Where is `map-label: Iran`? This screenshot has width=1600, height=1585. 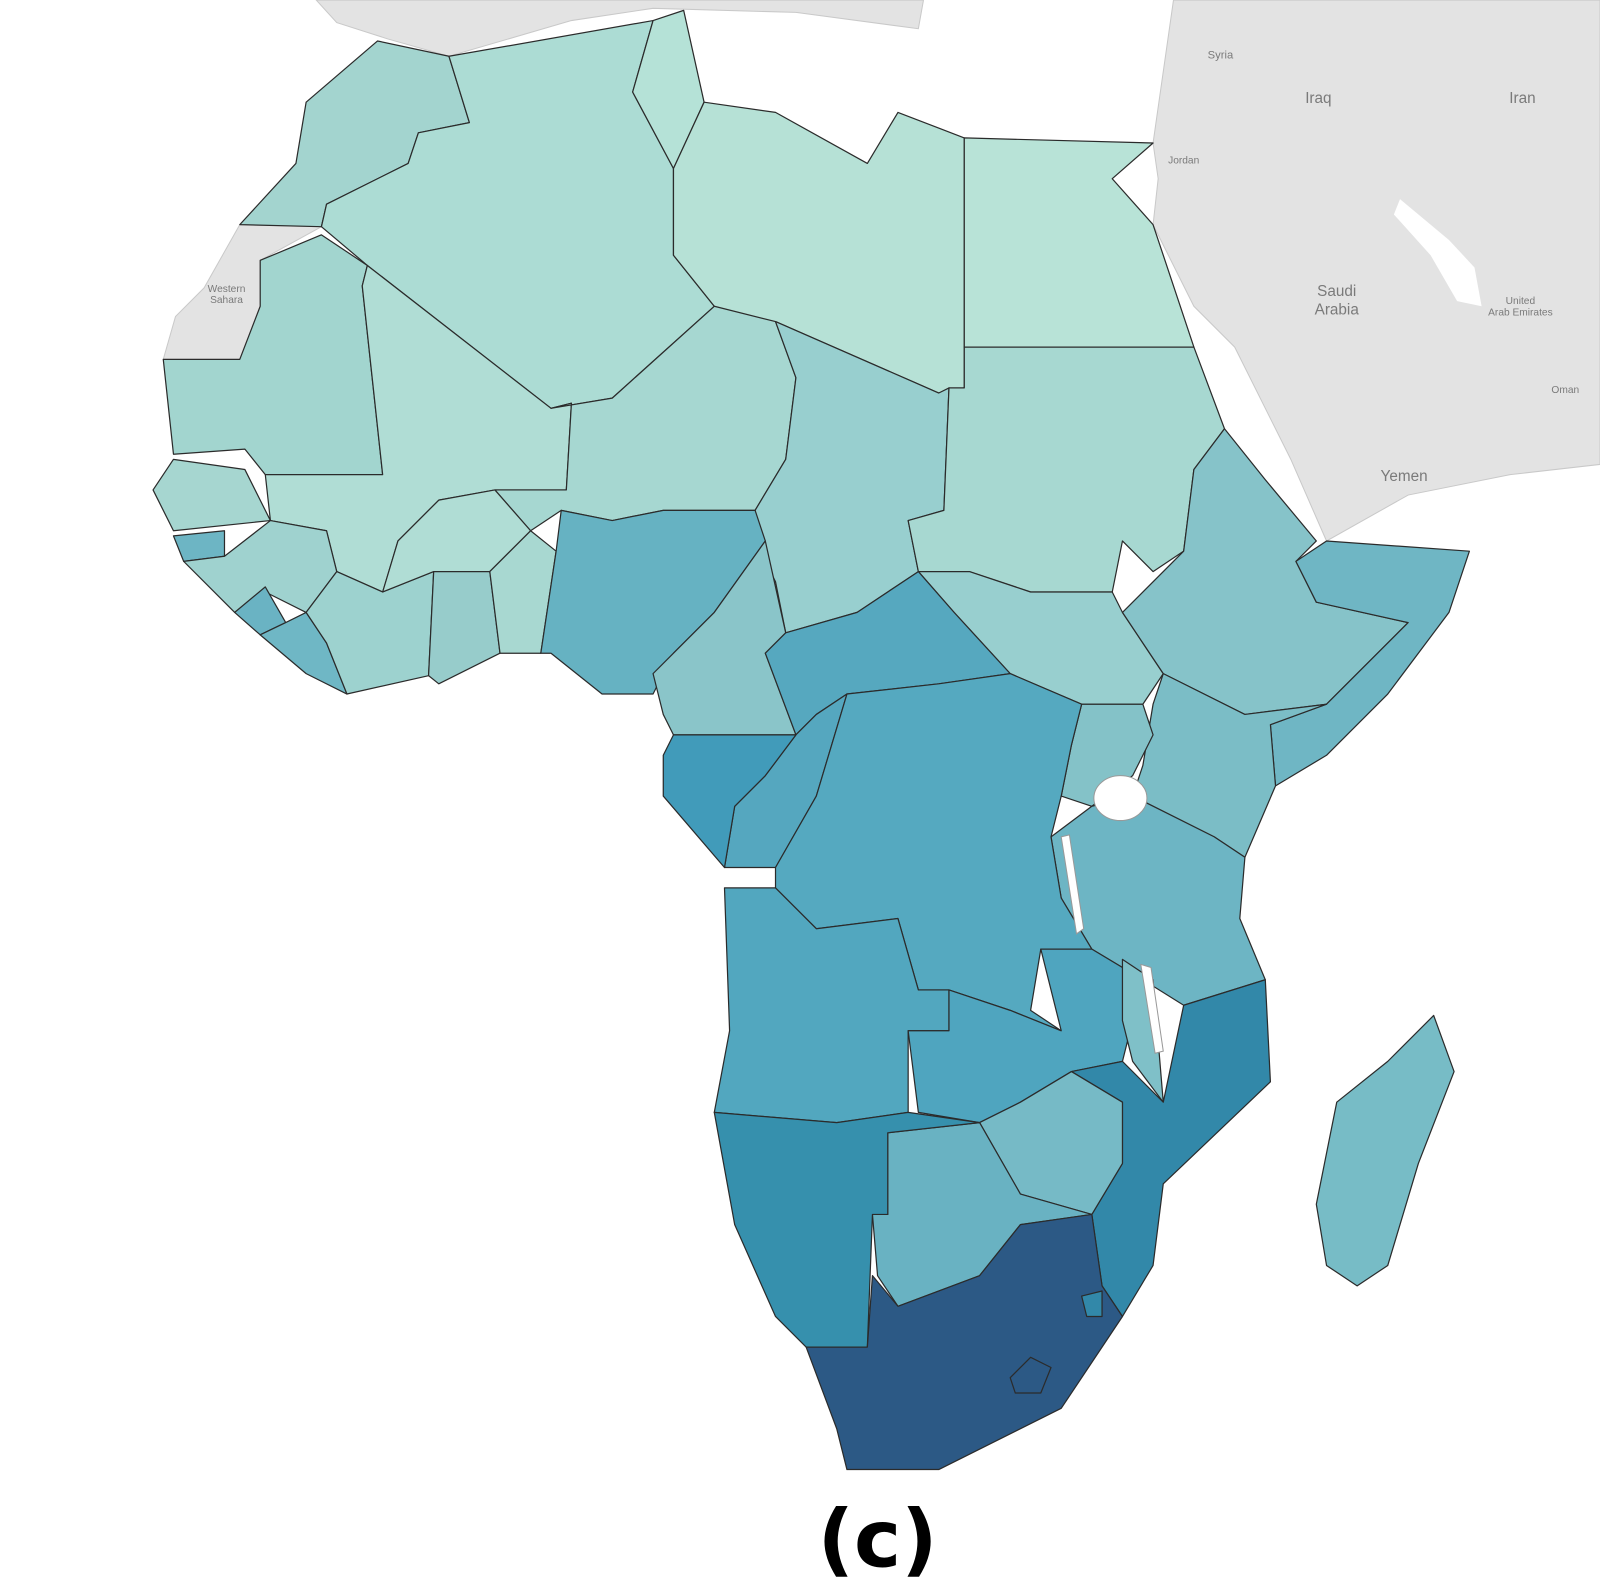
map-label: Iran is located at coordinates (1522, 98).